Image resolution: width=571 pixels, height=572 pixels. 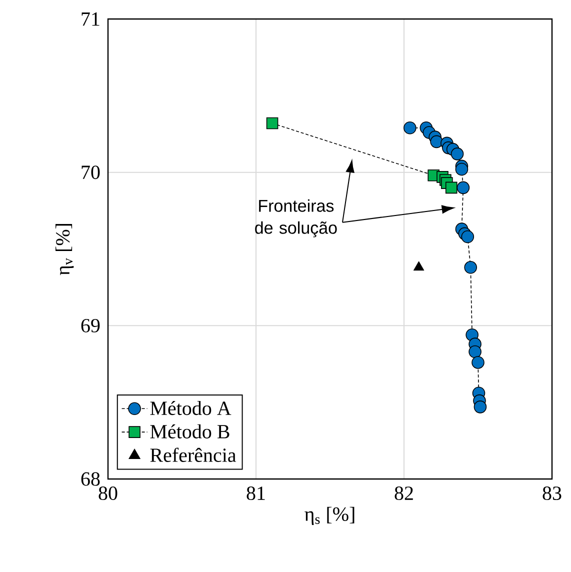 What do you see at coordinates (255, 493) in the screenshot?
I see `x-tick-label: 81` at bounding box center [255, 493].